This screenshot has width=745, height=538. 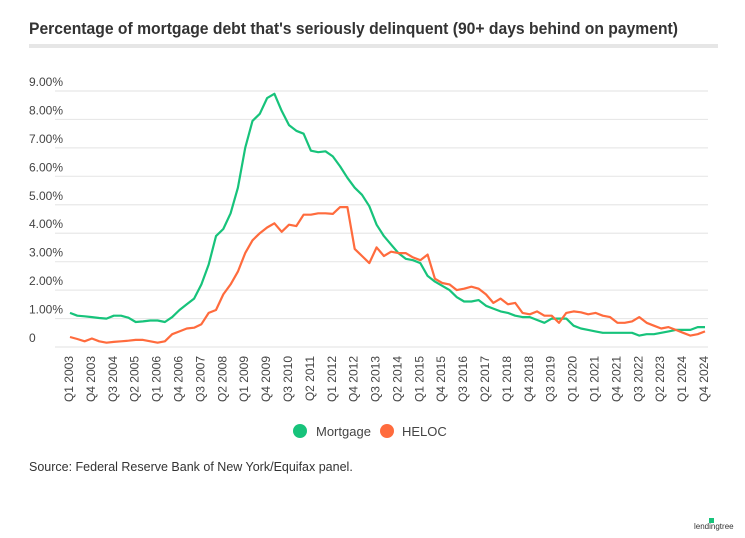 I want to click on y-tick-label: 0, so click(x=32, y=338).